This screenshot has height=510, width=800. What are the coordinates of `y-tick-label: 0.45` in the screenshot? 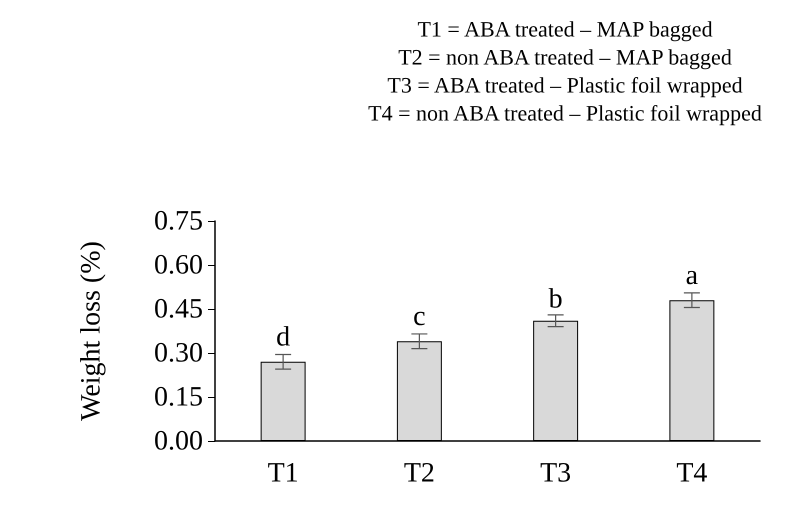 It's located at (178, 309).